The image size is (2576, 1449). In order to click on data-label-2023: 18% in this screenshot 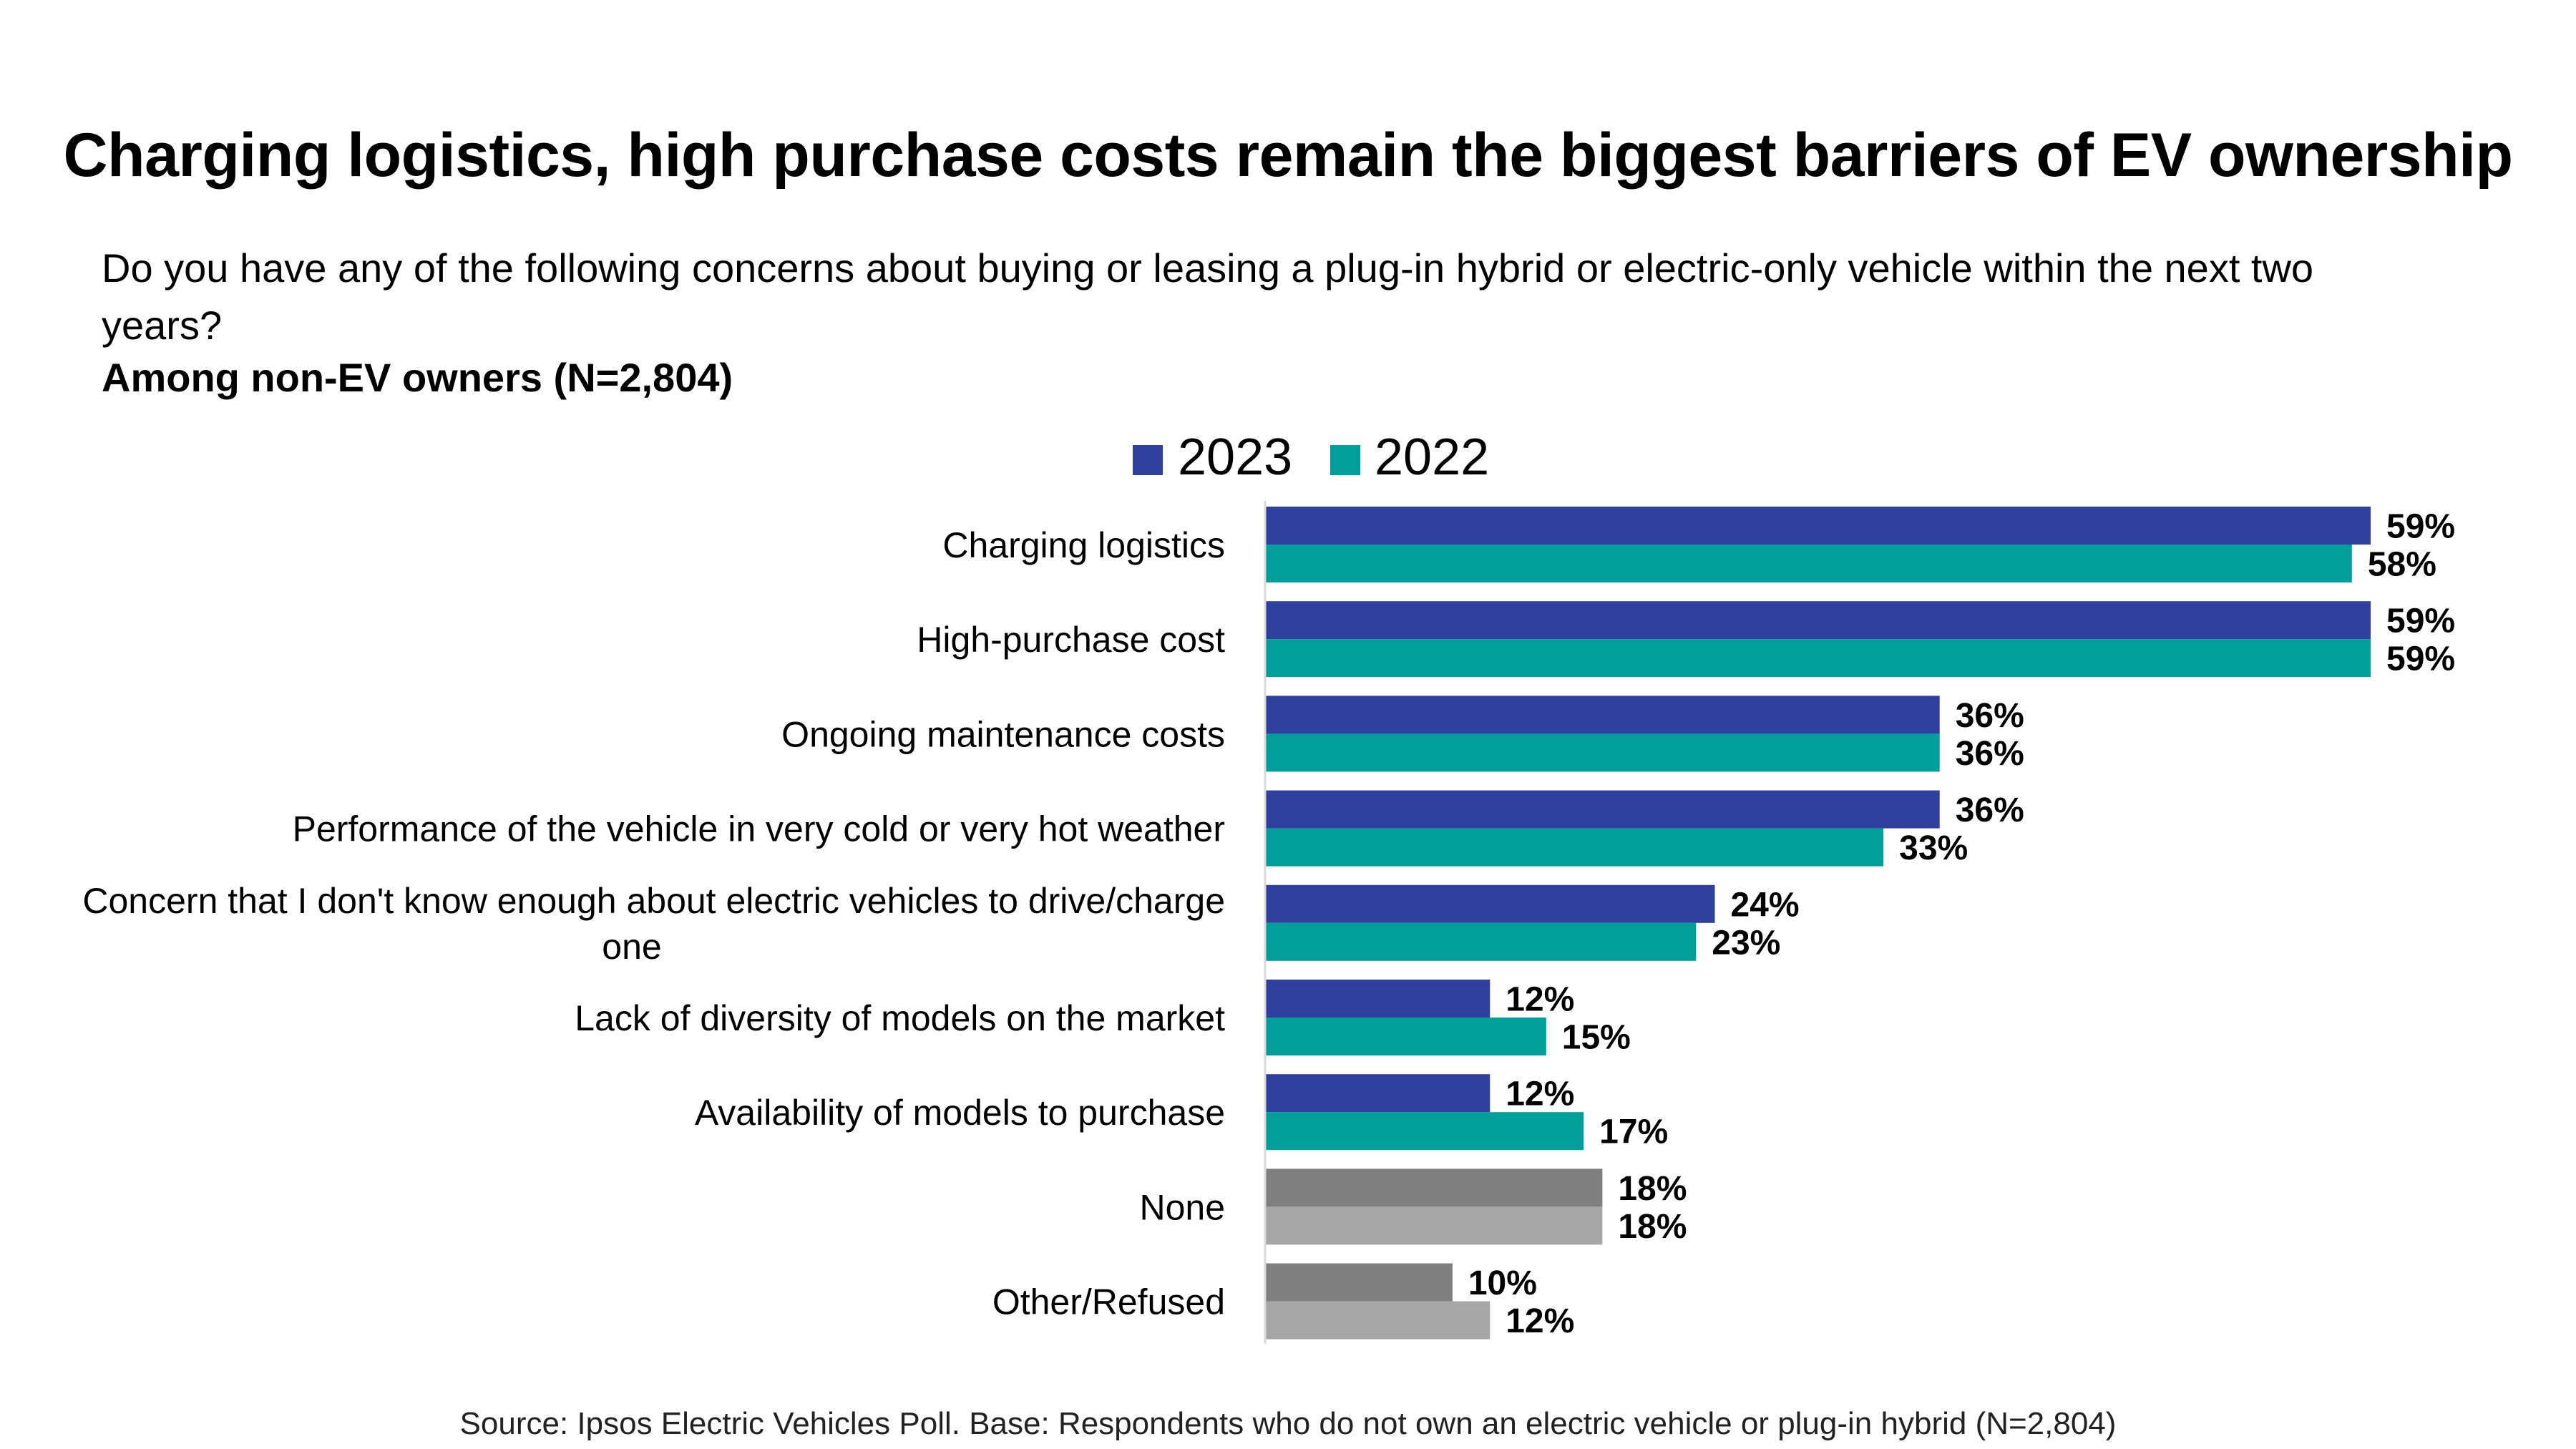, I will do `click(1652, 1189)`.